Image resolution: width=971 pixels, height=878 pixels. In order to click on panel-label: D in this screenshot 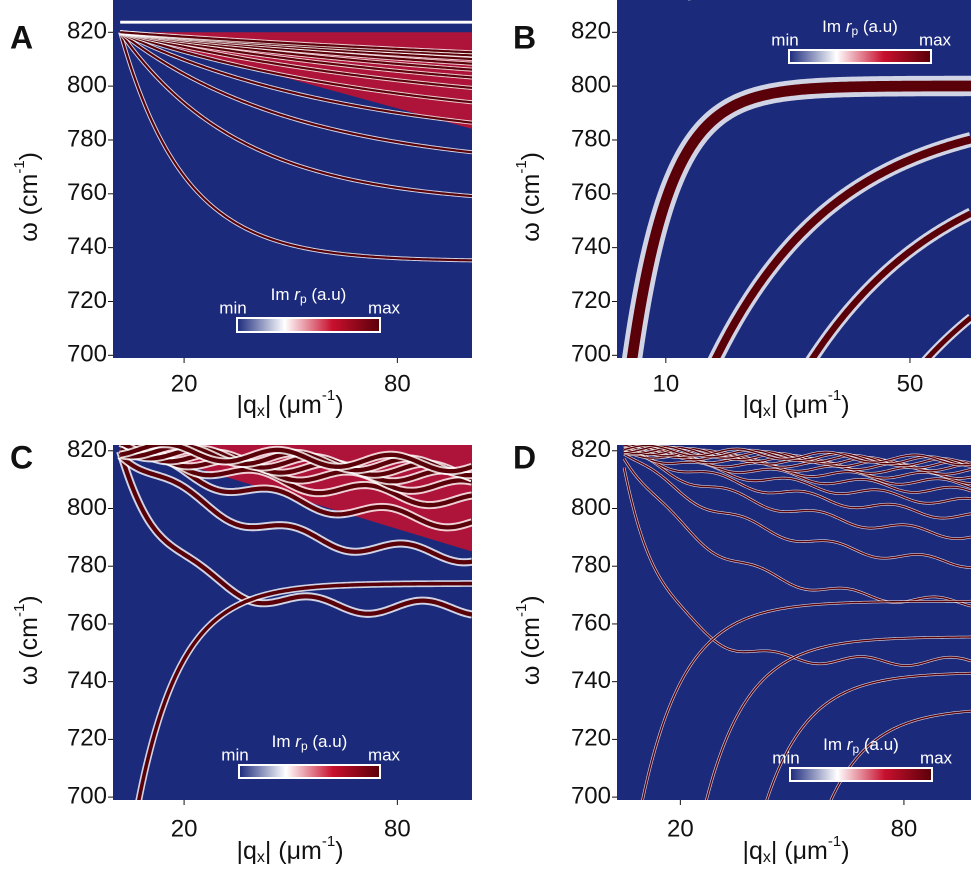, I will do `click(524, 457)`.